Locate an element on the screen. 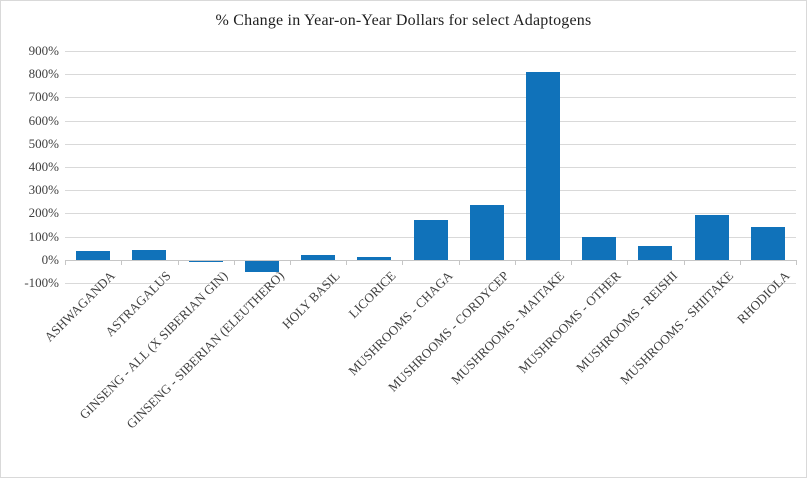  x-axis-category-label: MUSHROOMS - OTHER is located at coordinates (569, 322).